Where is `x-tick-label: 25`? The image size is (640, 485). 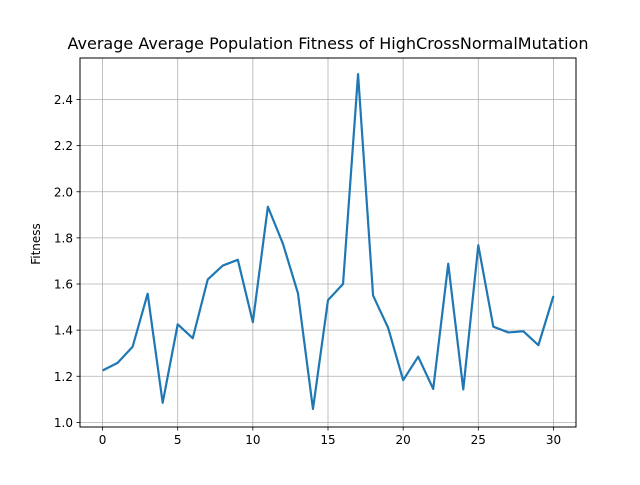
x-tick-label: 25 is located at coordinates (478, 440).